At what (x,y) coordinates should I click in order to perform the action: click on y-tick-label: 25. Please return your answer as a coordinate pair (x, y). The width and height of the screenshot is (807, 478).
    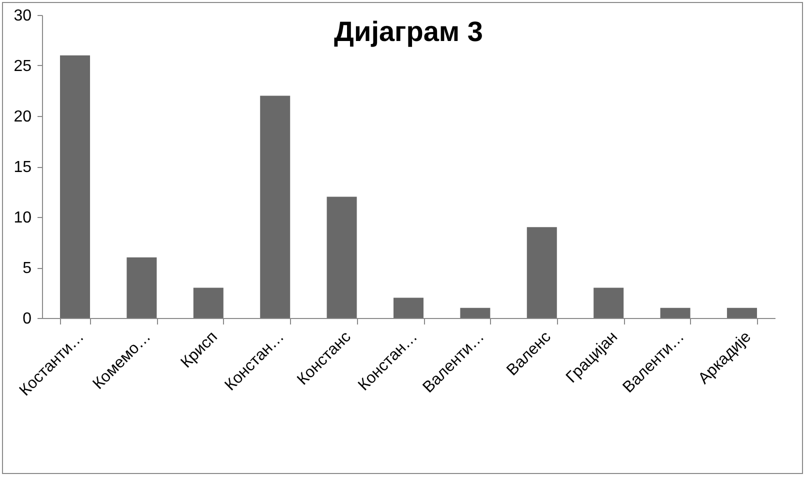
    Looking at the image, I should click on (23, 66).